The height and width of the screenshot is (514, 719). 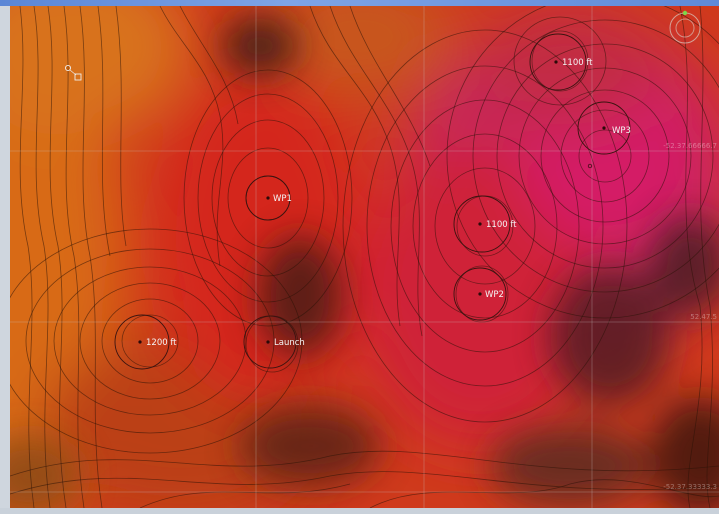 What do you see at coordinates (577, 63) in the screenshot?
I see `altitude-marker-1-label: 1100 ft` at bounding box center [577, 63].